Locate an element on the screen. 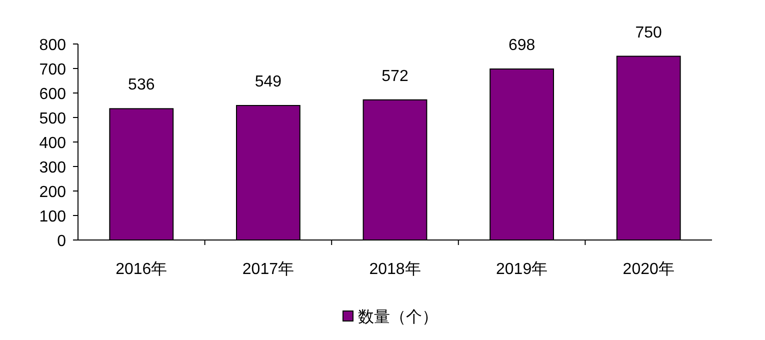 This screenshot has width=765, height=340. x-tick-label: 2017年 is located at coordinates (268, 269).